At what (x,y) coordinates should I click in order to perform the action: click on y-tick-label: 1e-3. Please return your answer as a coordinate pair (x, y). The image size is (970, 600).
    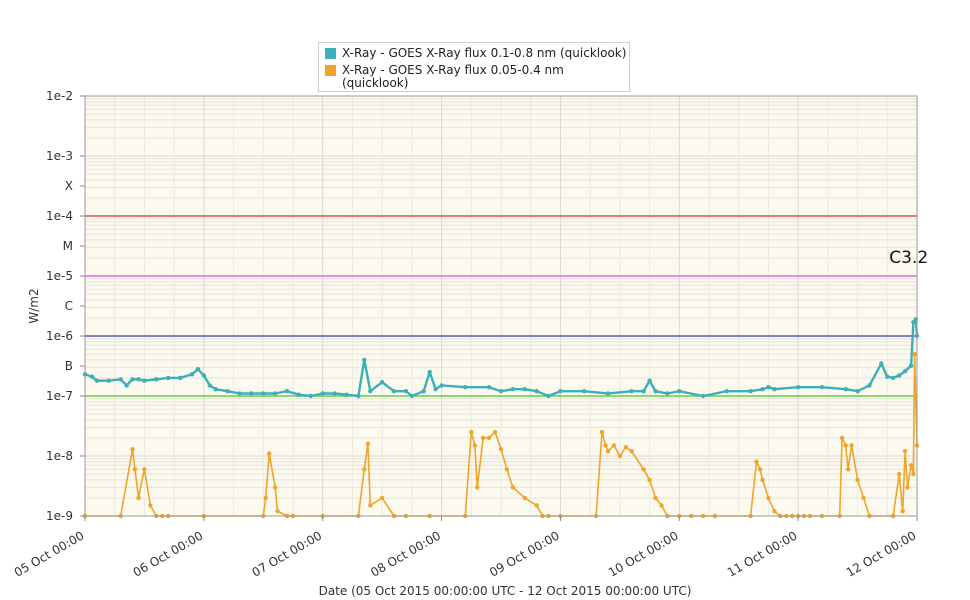
    Looking at the image, I should click on (59, 156).